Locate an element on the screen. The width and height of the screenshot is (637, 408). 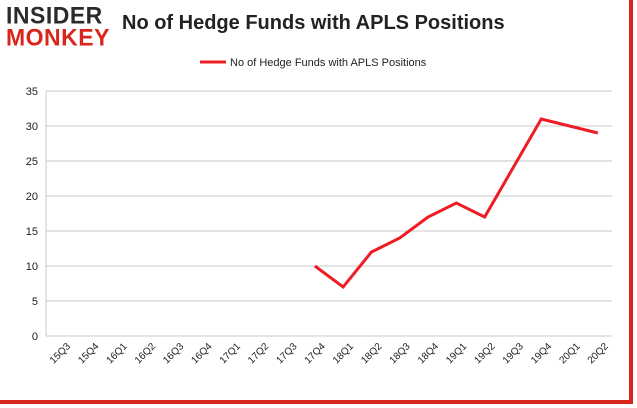
y-tick-label: 30 is located at coordinates (32, 127).